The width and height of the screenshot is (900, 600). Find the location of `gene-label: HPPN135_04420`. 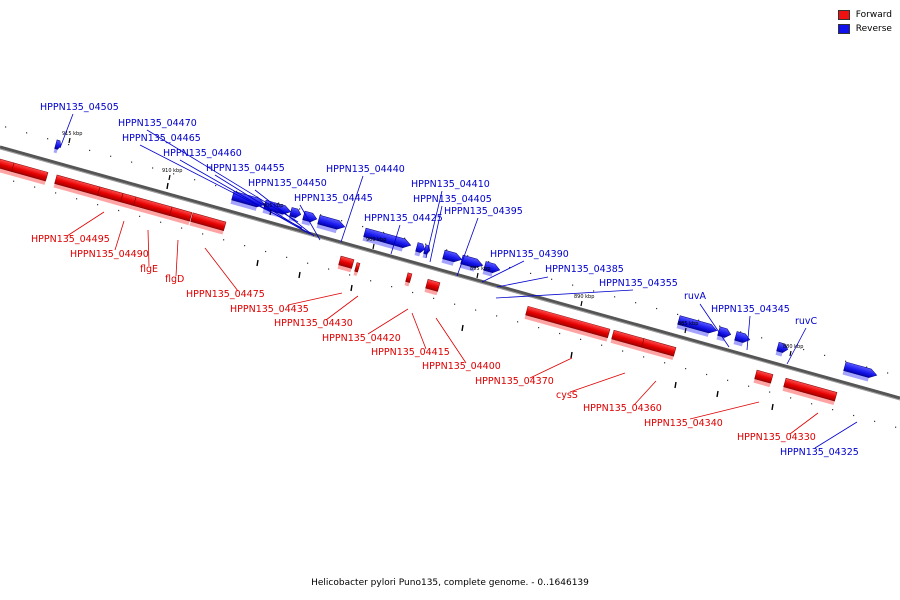

gene-label: HPPN135_04420 is located at coordinates (361, 338).